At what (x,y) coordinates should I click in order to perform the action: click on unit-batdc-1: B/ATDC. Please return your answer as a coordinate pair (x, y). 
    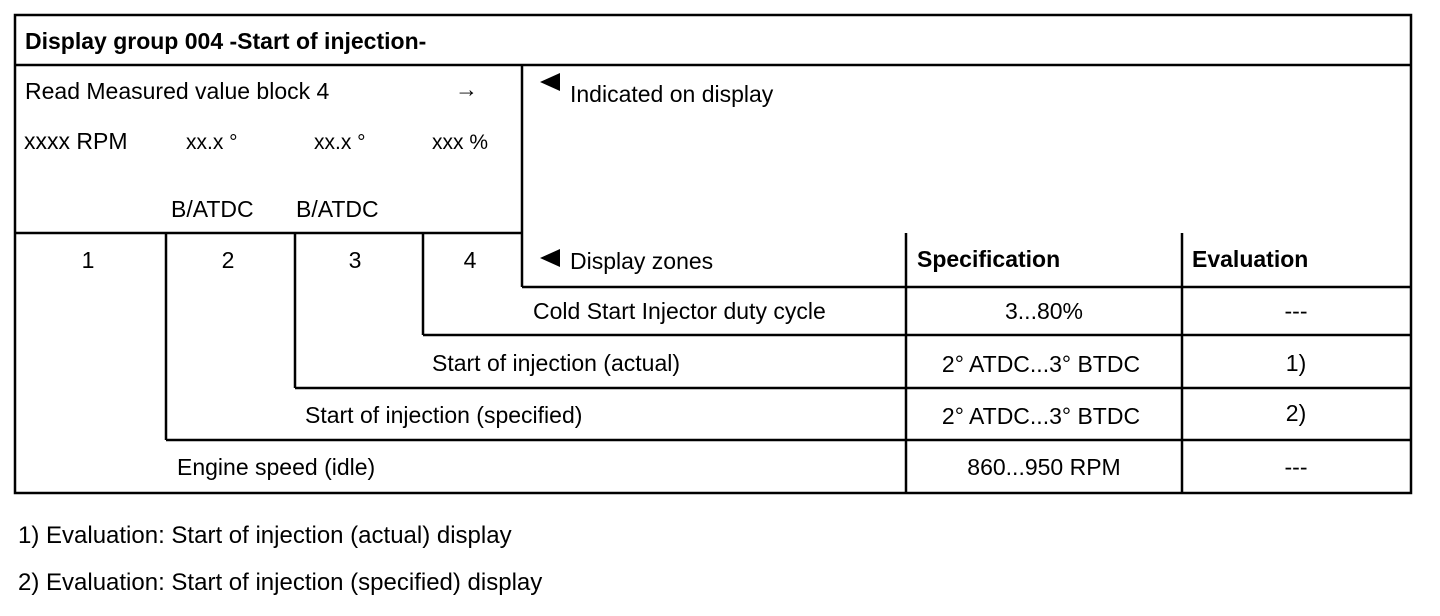
    Looking at the image, I should click on (212, 209).